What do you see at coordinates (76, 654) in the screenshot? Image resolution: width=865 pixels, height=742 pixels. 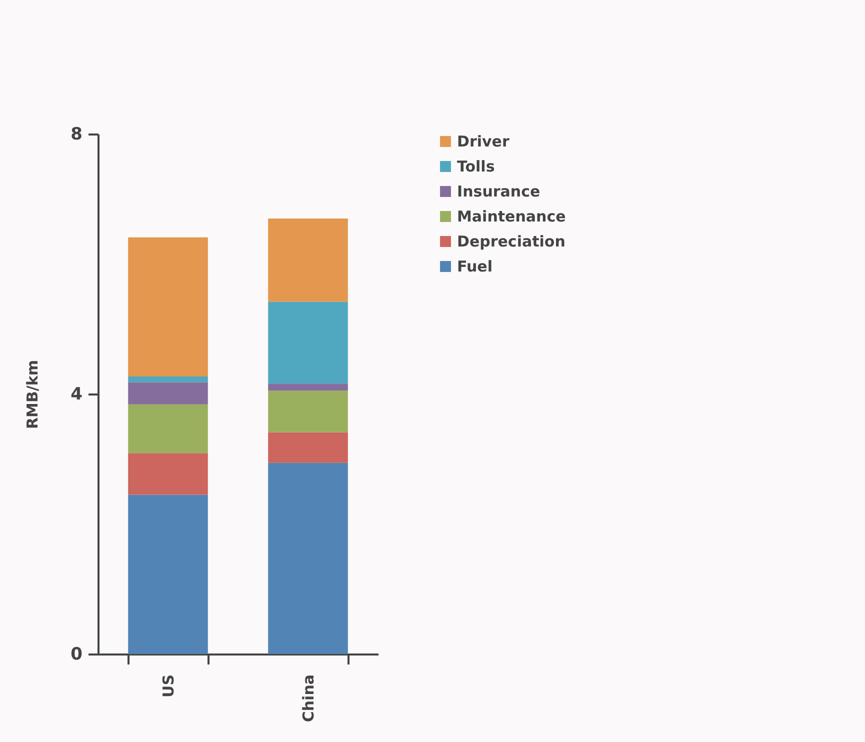 I see `y-tick-label: 0` at bounding box center [76, 654].